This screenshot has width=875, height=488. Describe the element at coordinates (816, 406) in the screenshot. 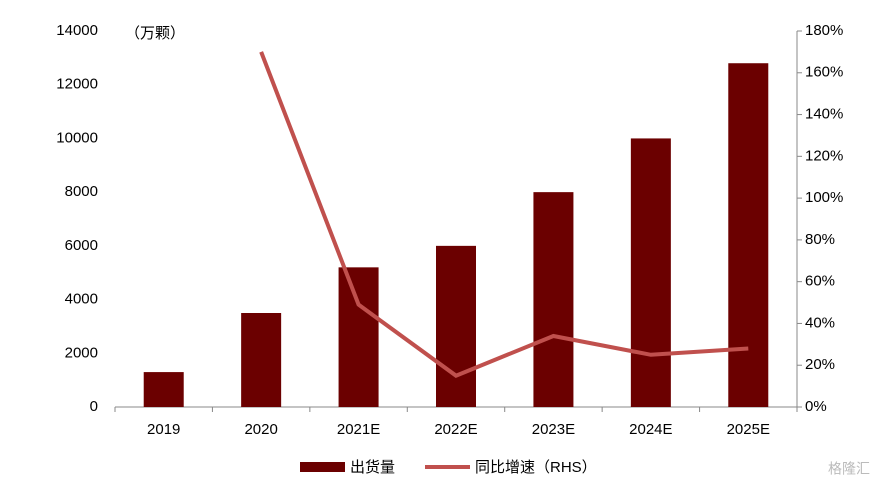

I see `y2-tick-label: 0%` at that location.